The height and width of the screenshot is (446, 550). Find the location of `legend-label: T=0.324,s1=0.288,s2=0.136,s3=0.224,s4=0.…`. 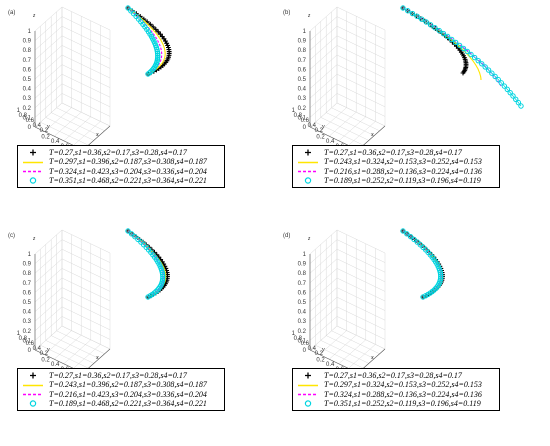

legend-label: T=0.324,s1=0.288,s2=0.136,s3=0.224,s4=0.… is located at coordinates (403, 394).